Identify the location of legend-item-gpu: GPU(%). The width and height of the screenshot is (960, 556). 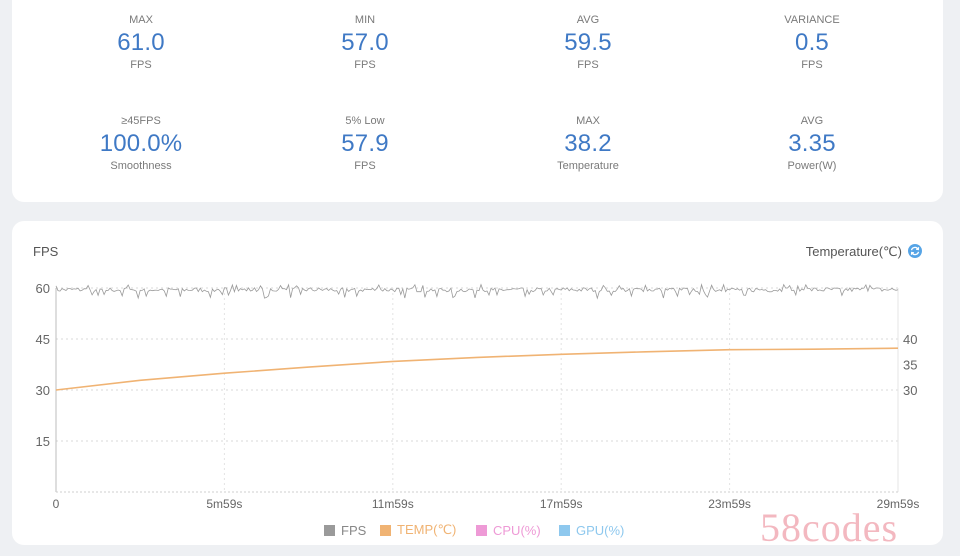
(591, 530).